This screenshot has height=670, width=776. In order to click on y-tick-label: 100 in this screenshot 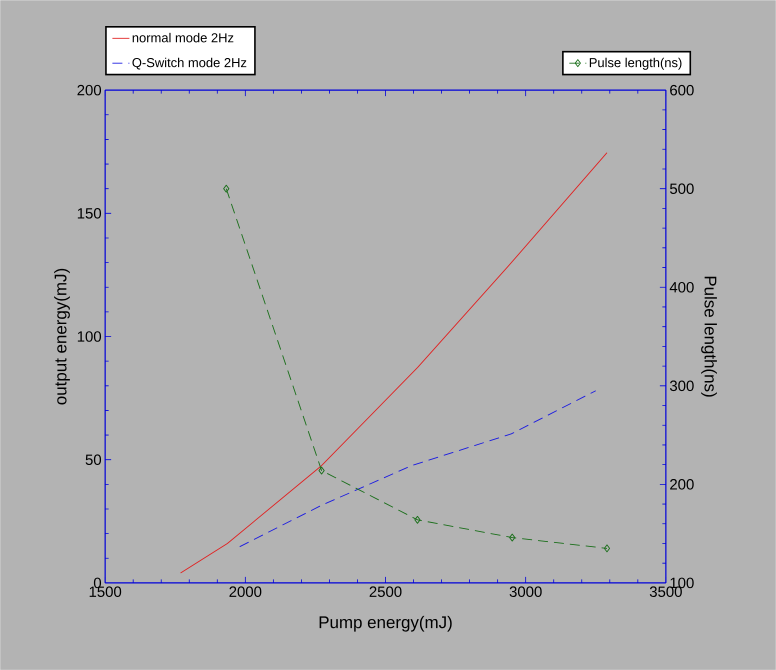, I will do `click(90, 336)`.